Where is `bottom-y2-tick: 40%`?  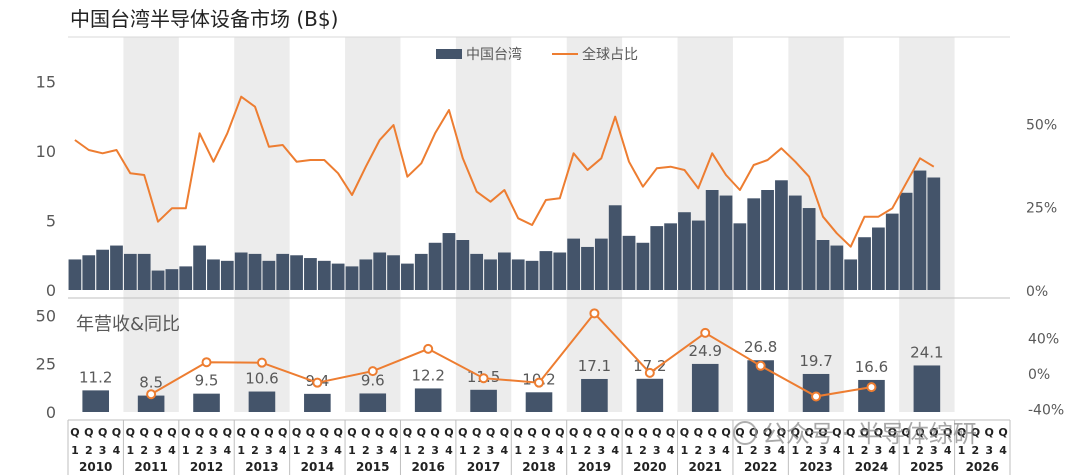 bottom-y2-tick: 40% is located at coordinates (1043, 339).